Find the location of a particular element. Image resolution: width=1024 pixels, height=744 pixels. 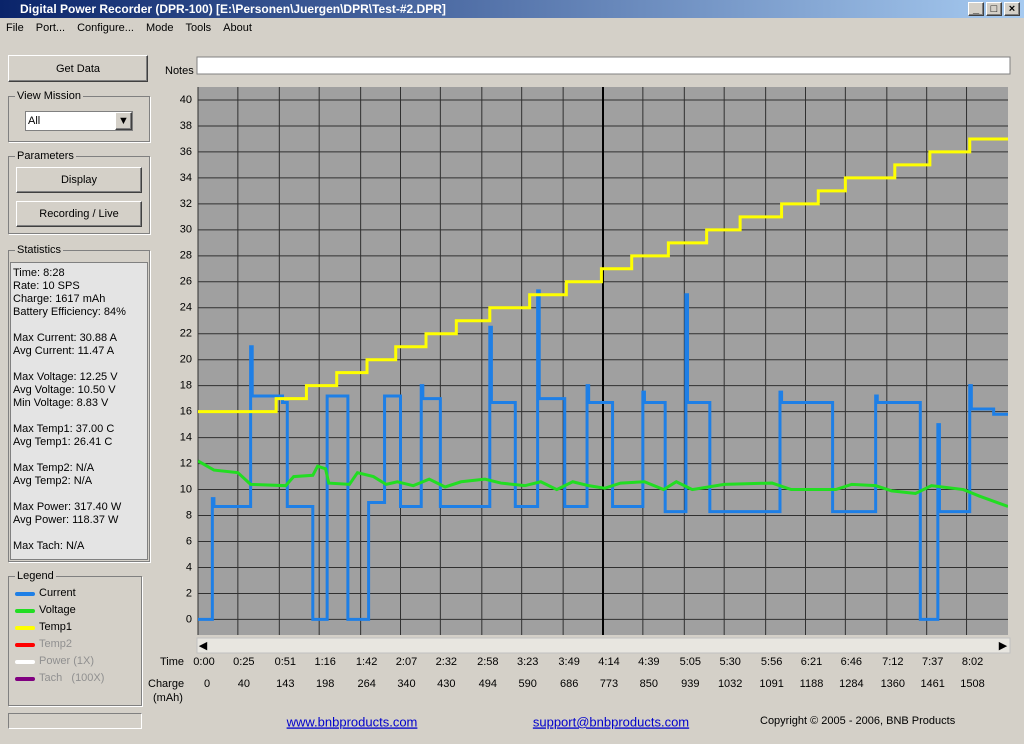

dropdown-arrow: ▼ is located at coordinates (123, 121).